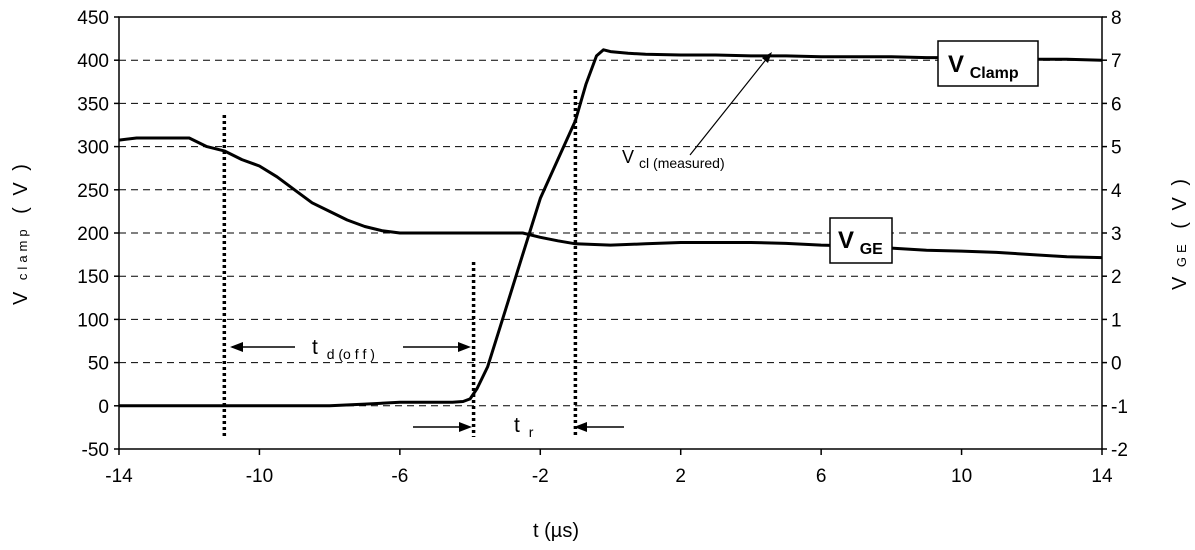 This screenshot has width=1195, height=550. I want to click on right-tick-label-4: 2, so click(1116, 277).